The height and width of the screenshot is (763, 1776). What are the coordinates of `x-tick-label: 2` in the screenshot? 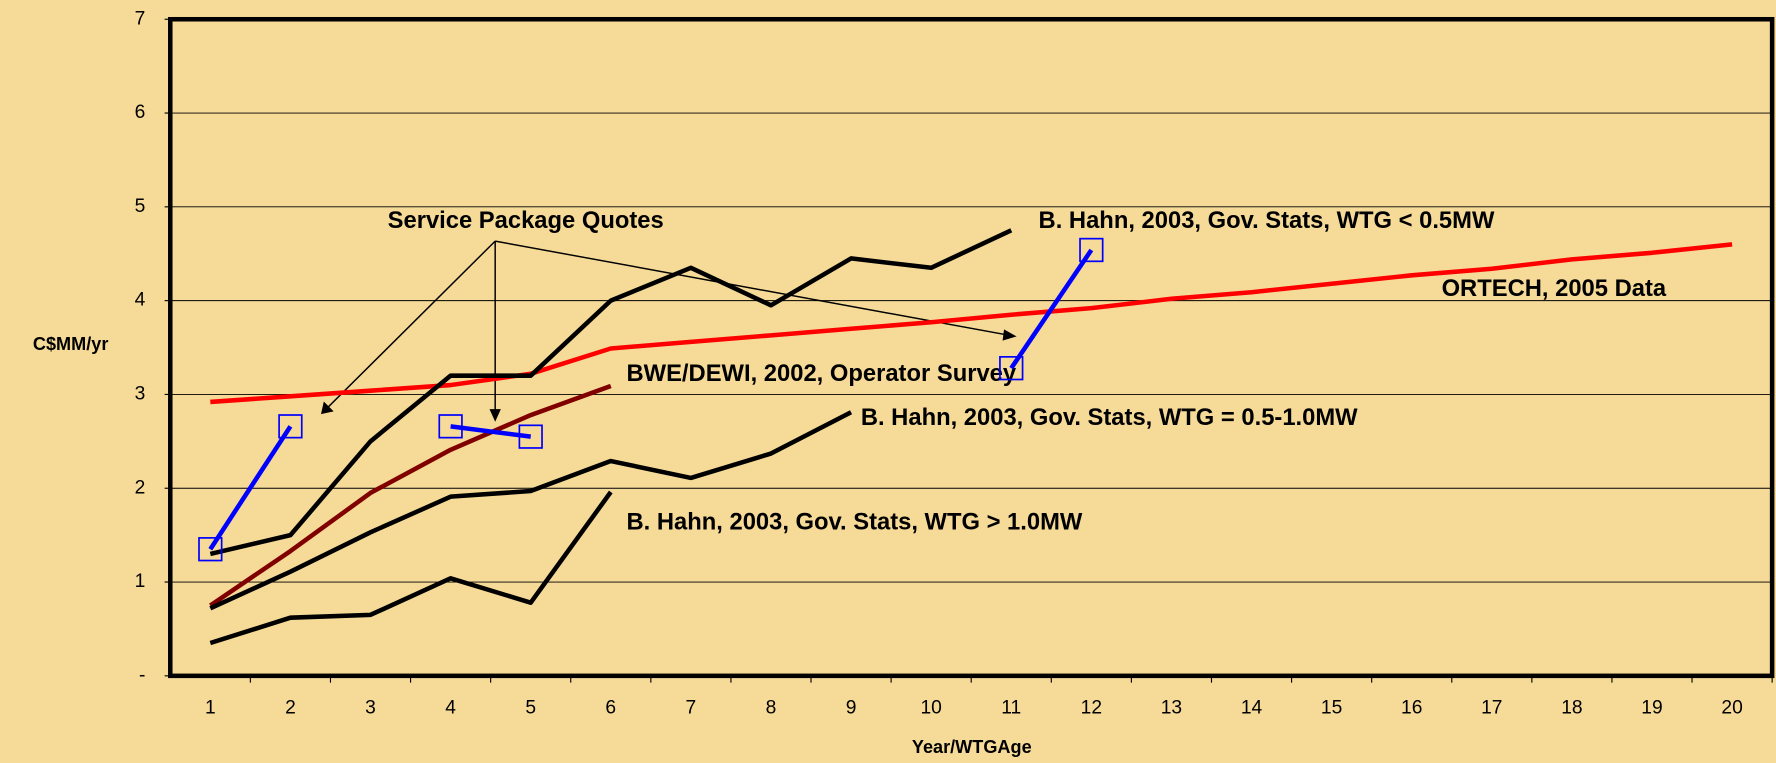 It's located at (290, 708).